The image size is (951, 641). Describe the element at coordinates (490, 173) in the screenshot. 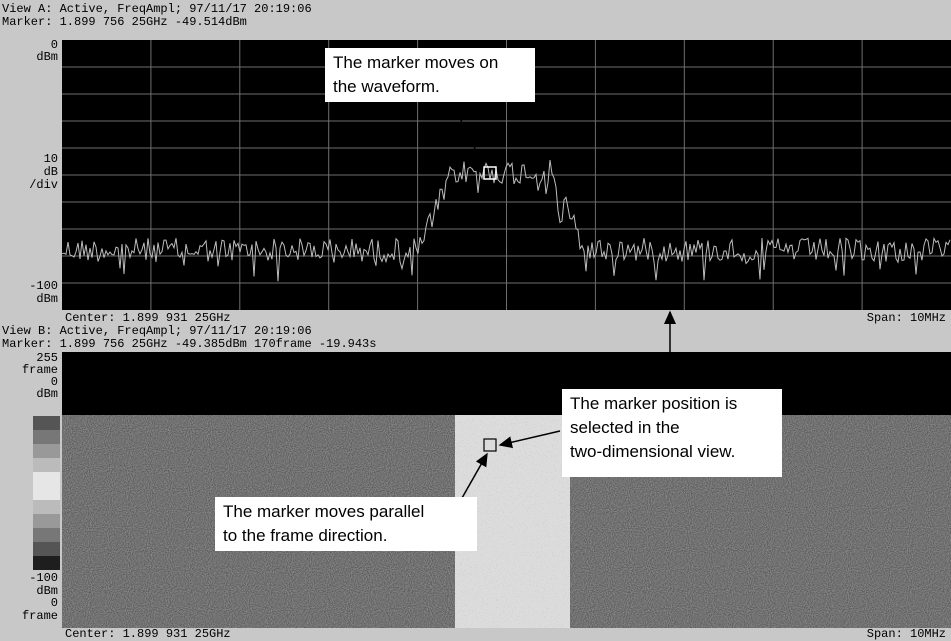

I see `marker-a` at that location.